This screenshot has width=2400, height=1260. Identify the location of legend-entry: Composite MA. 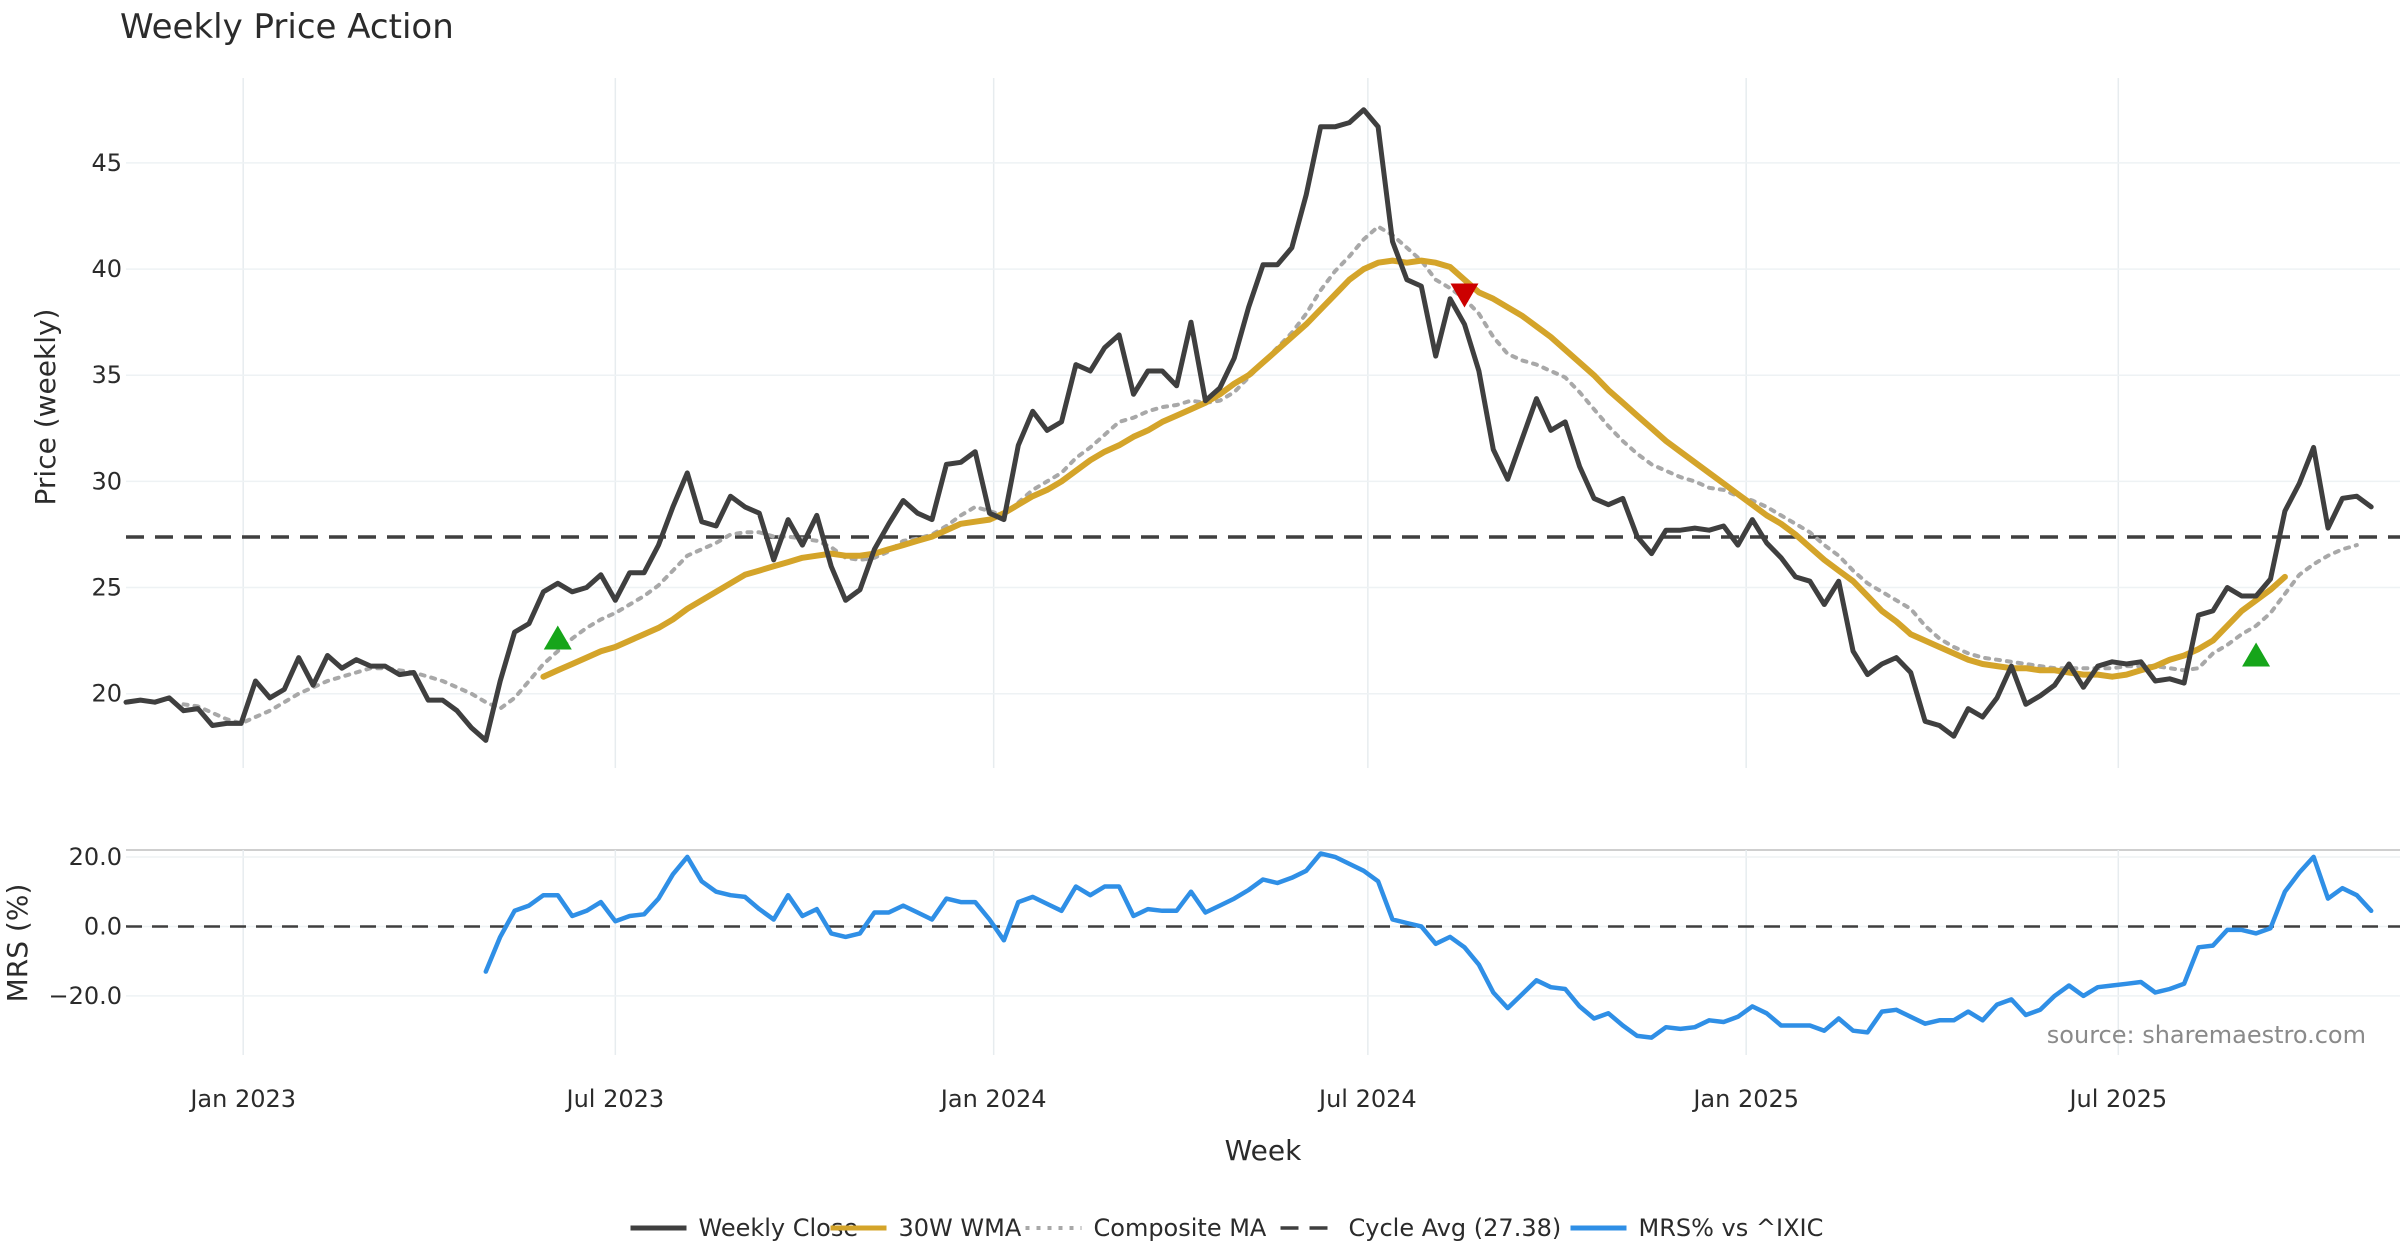
(1146, 1228).